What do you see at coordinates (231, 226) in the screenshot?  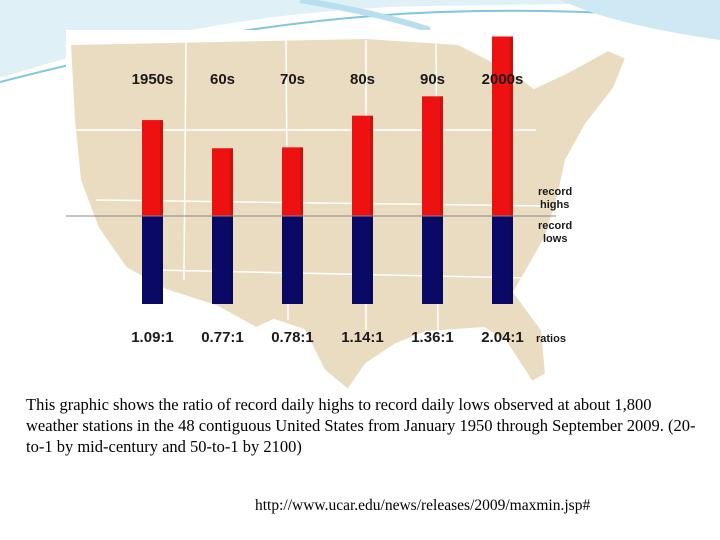 I see `bar-shadow-60s` at bounding box center [231, 226].